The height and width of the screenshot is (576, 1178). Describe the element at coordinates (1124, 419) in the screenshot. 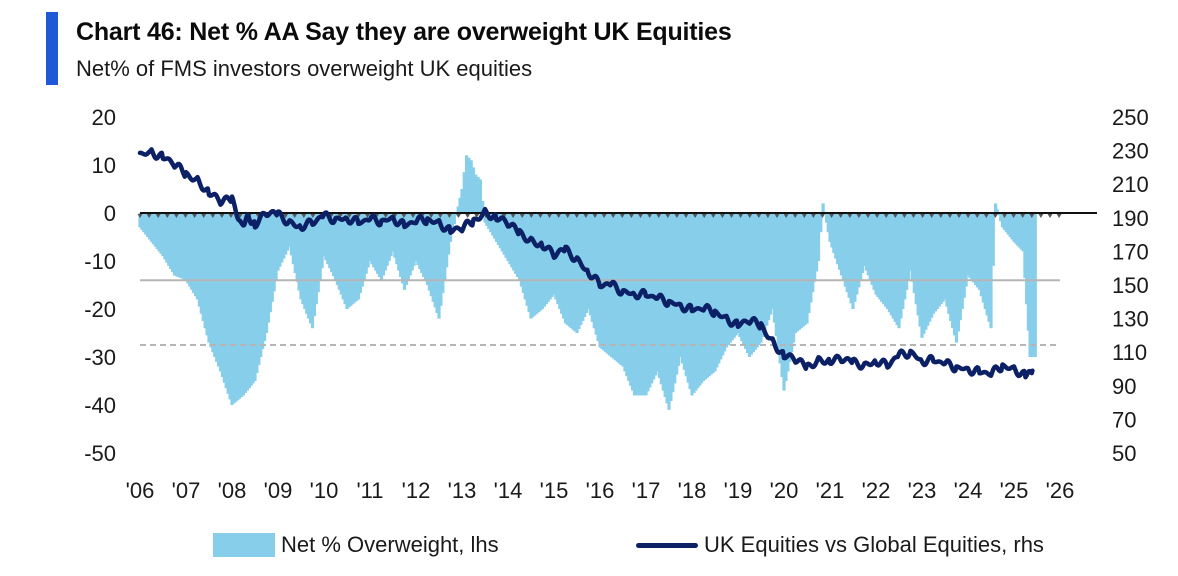

I see `right-tick-label: 70` at that location.